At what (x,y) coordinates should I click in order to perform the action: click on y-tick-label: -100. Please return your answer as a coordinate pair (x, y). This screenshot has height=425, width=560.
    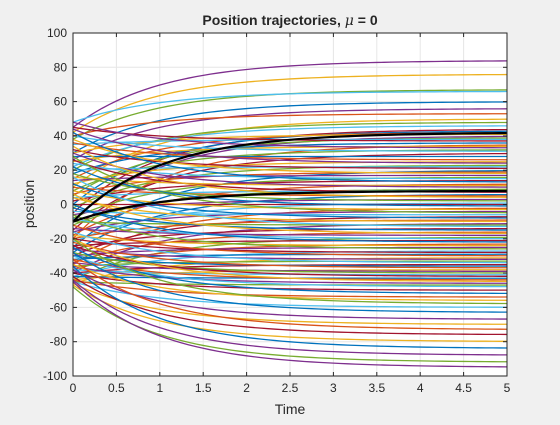
    Looking at the image, I should click on (55, 376).